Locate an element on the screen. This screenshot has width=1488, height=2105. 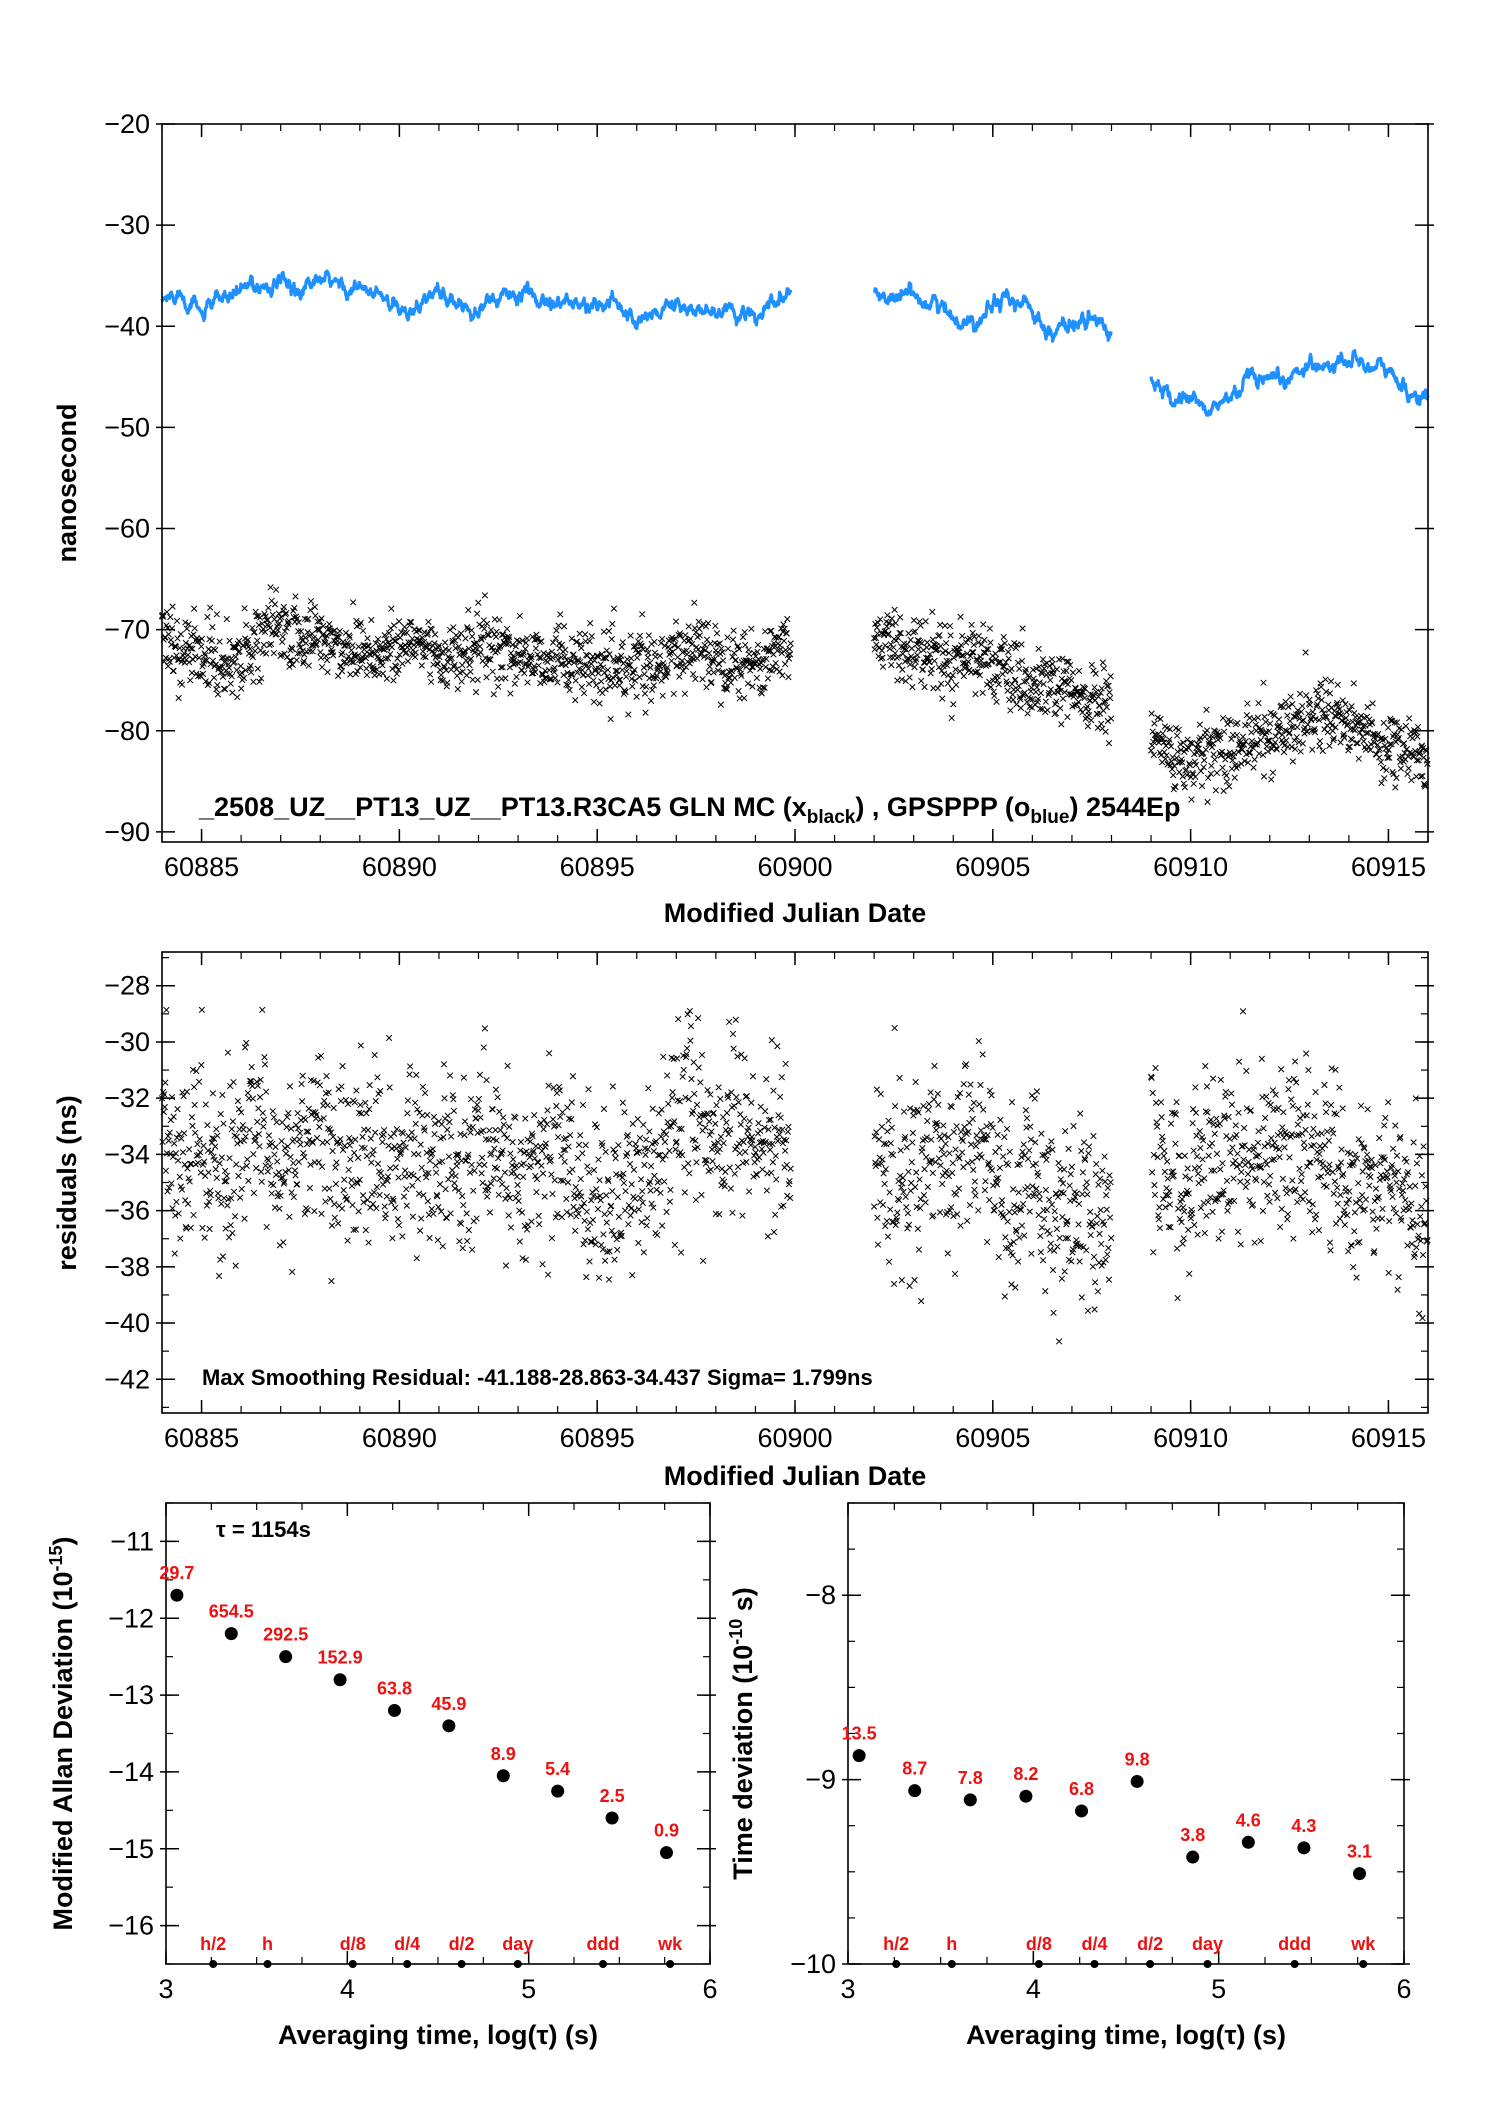
plot-frame is located at coordinates (438, 1733).